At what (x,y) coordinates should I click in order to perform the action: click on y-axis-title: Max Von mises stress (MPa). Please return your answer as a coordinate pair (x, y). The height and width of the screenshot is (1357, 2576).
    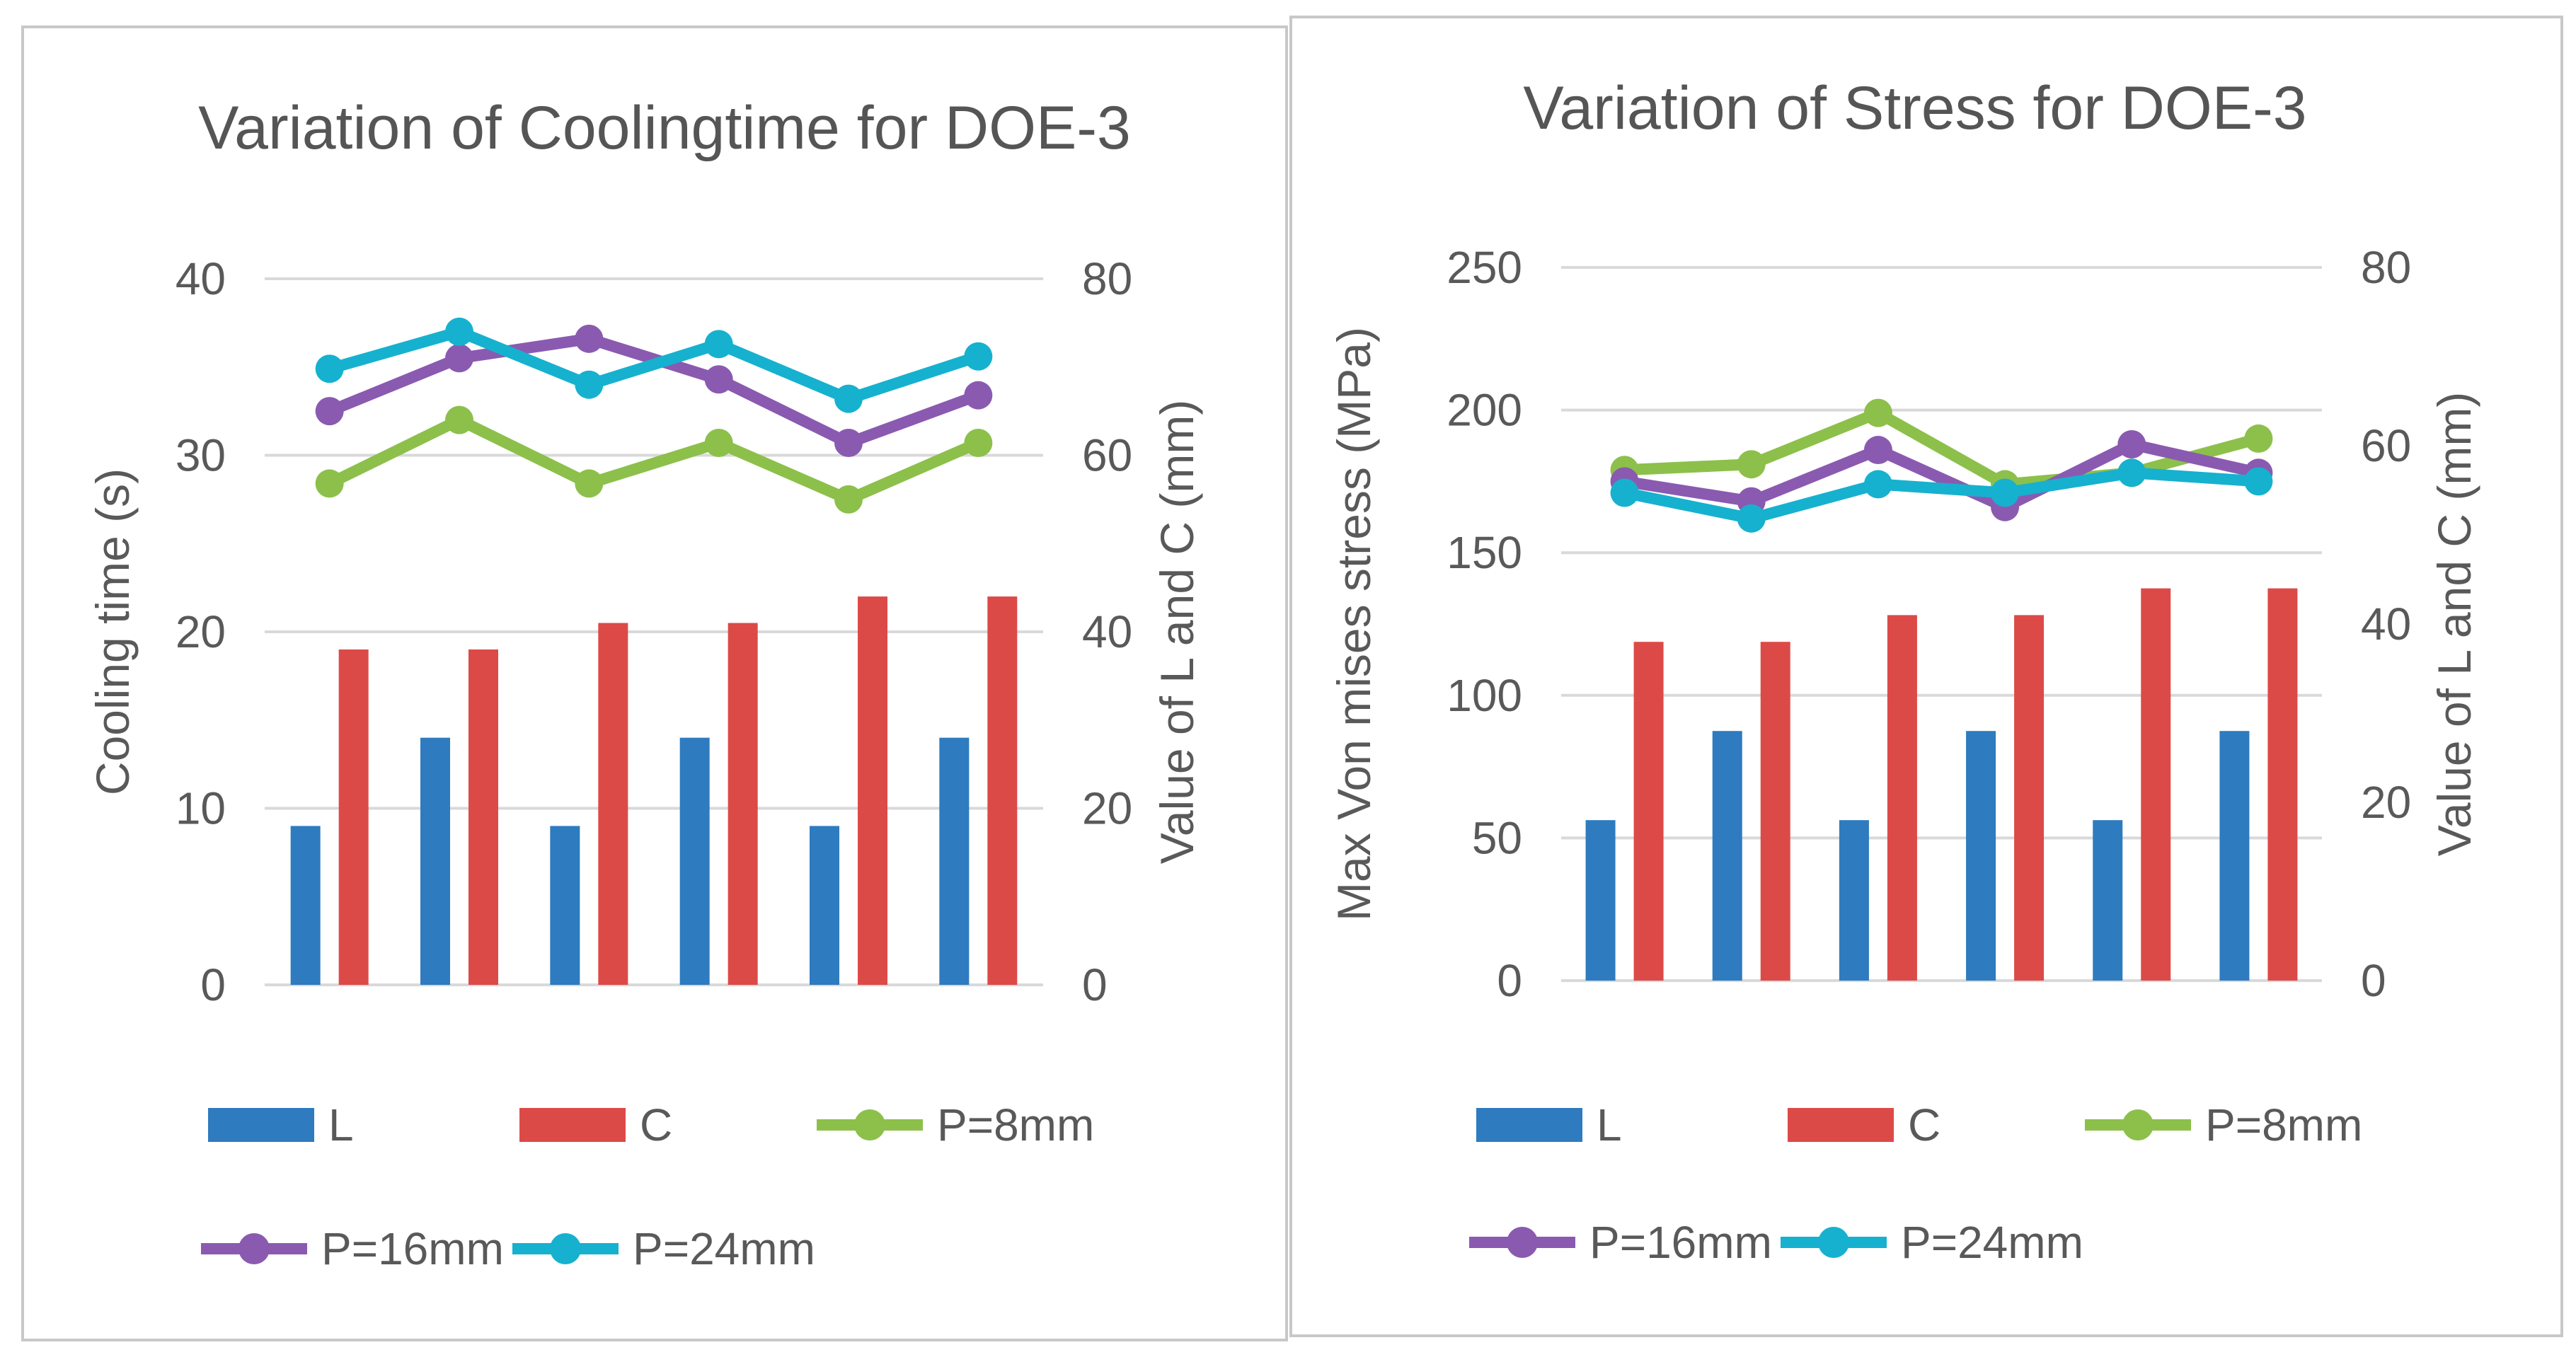
    Looking at the image, I should click on (1354, 624).